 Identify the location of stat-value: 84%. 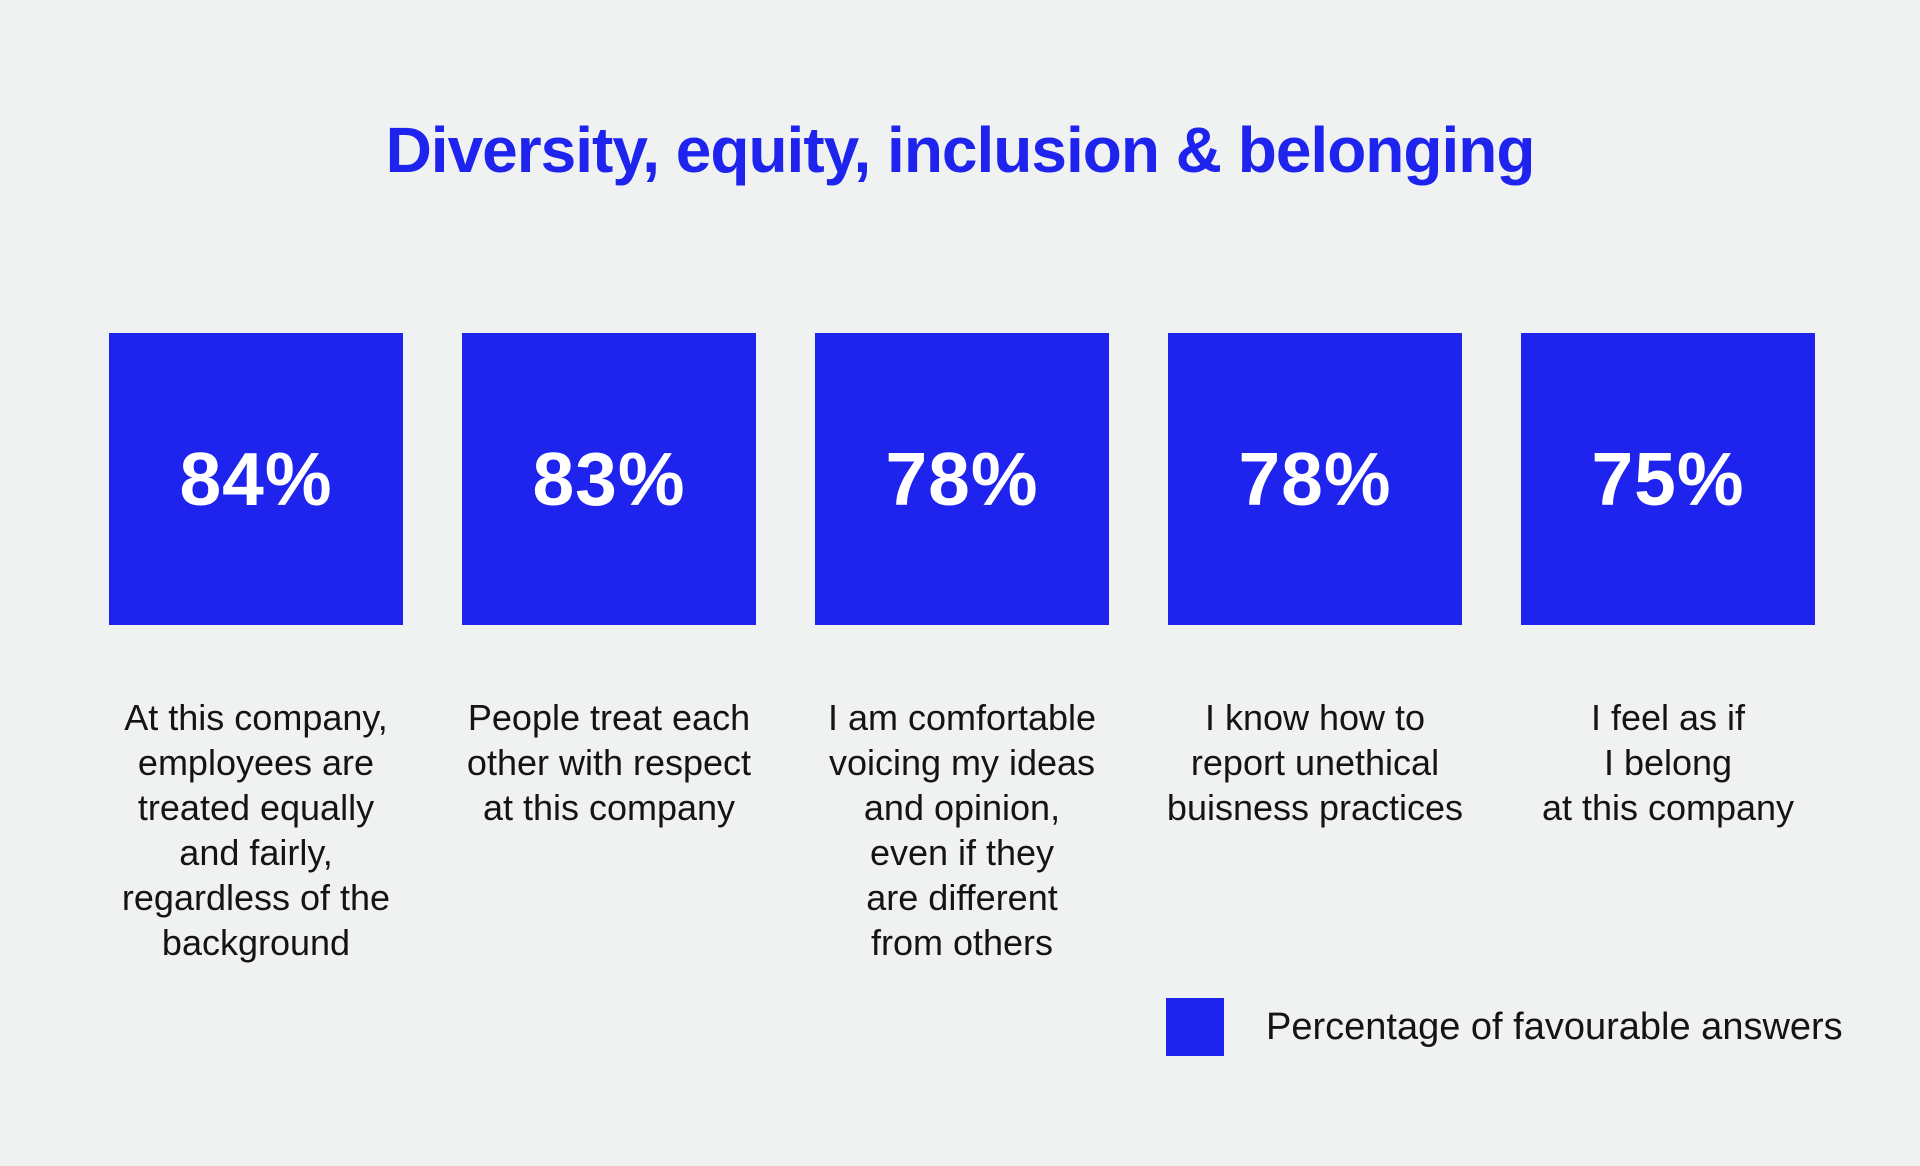
(256, 479).